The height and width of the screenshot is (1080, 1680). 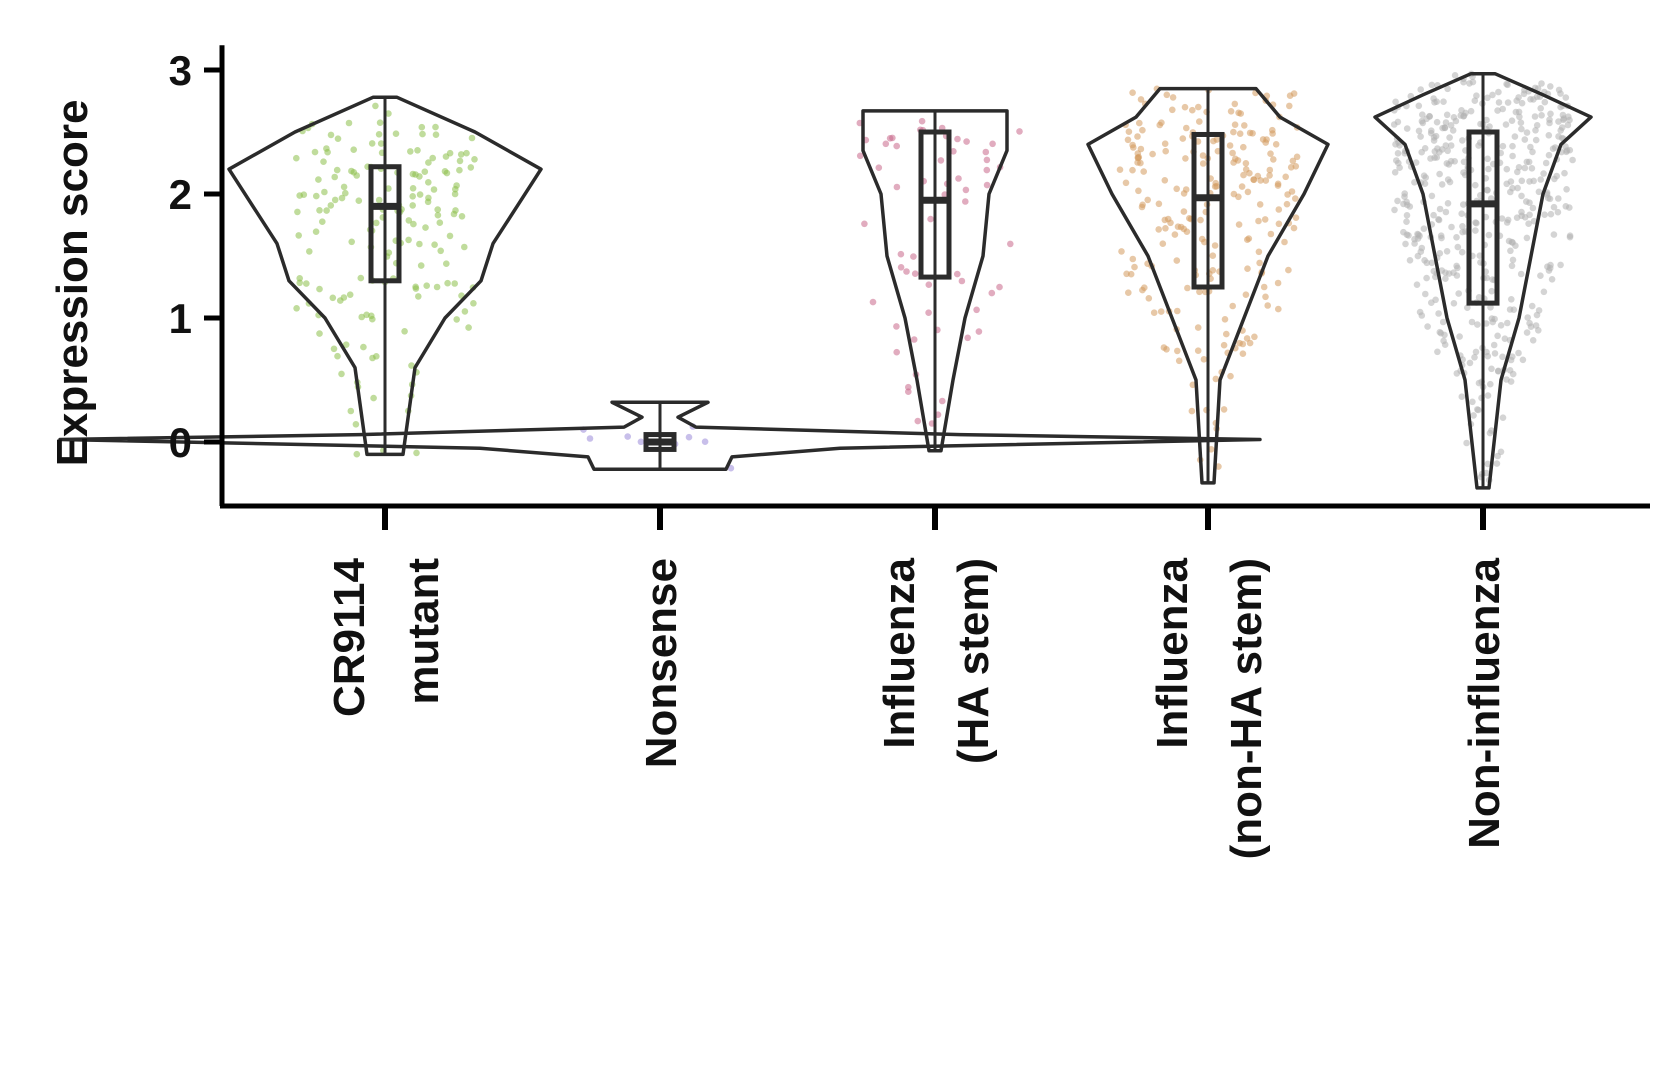 What do you see at coordinates (661, 663) in the screenshot?
I see `x-tick-label-line: Nonsense` at bounding box center [661, 663].